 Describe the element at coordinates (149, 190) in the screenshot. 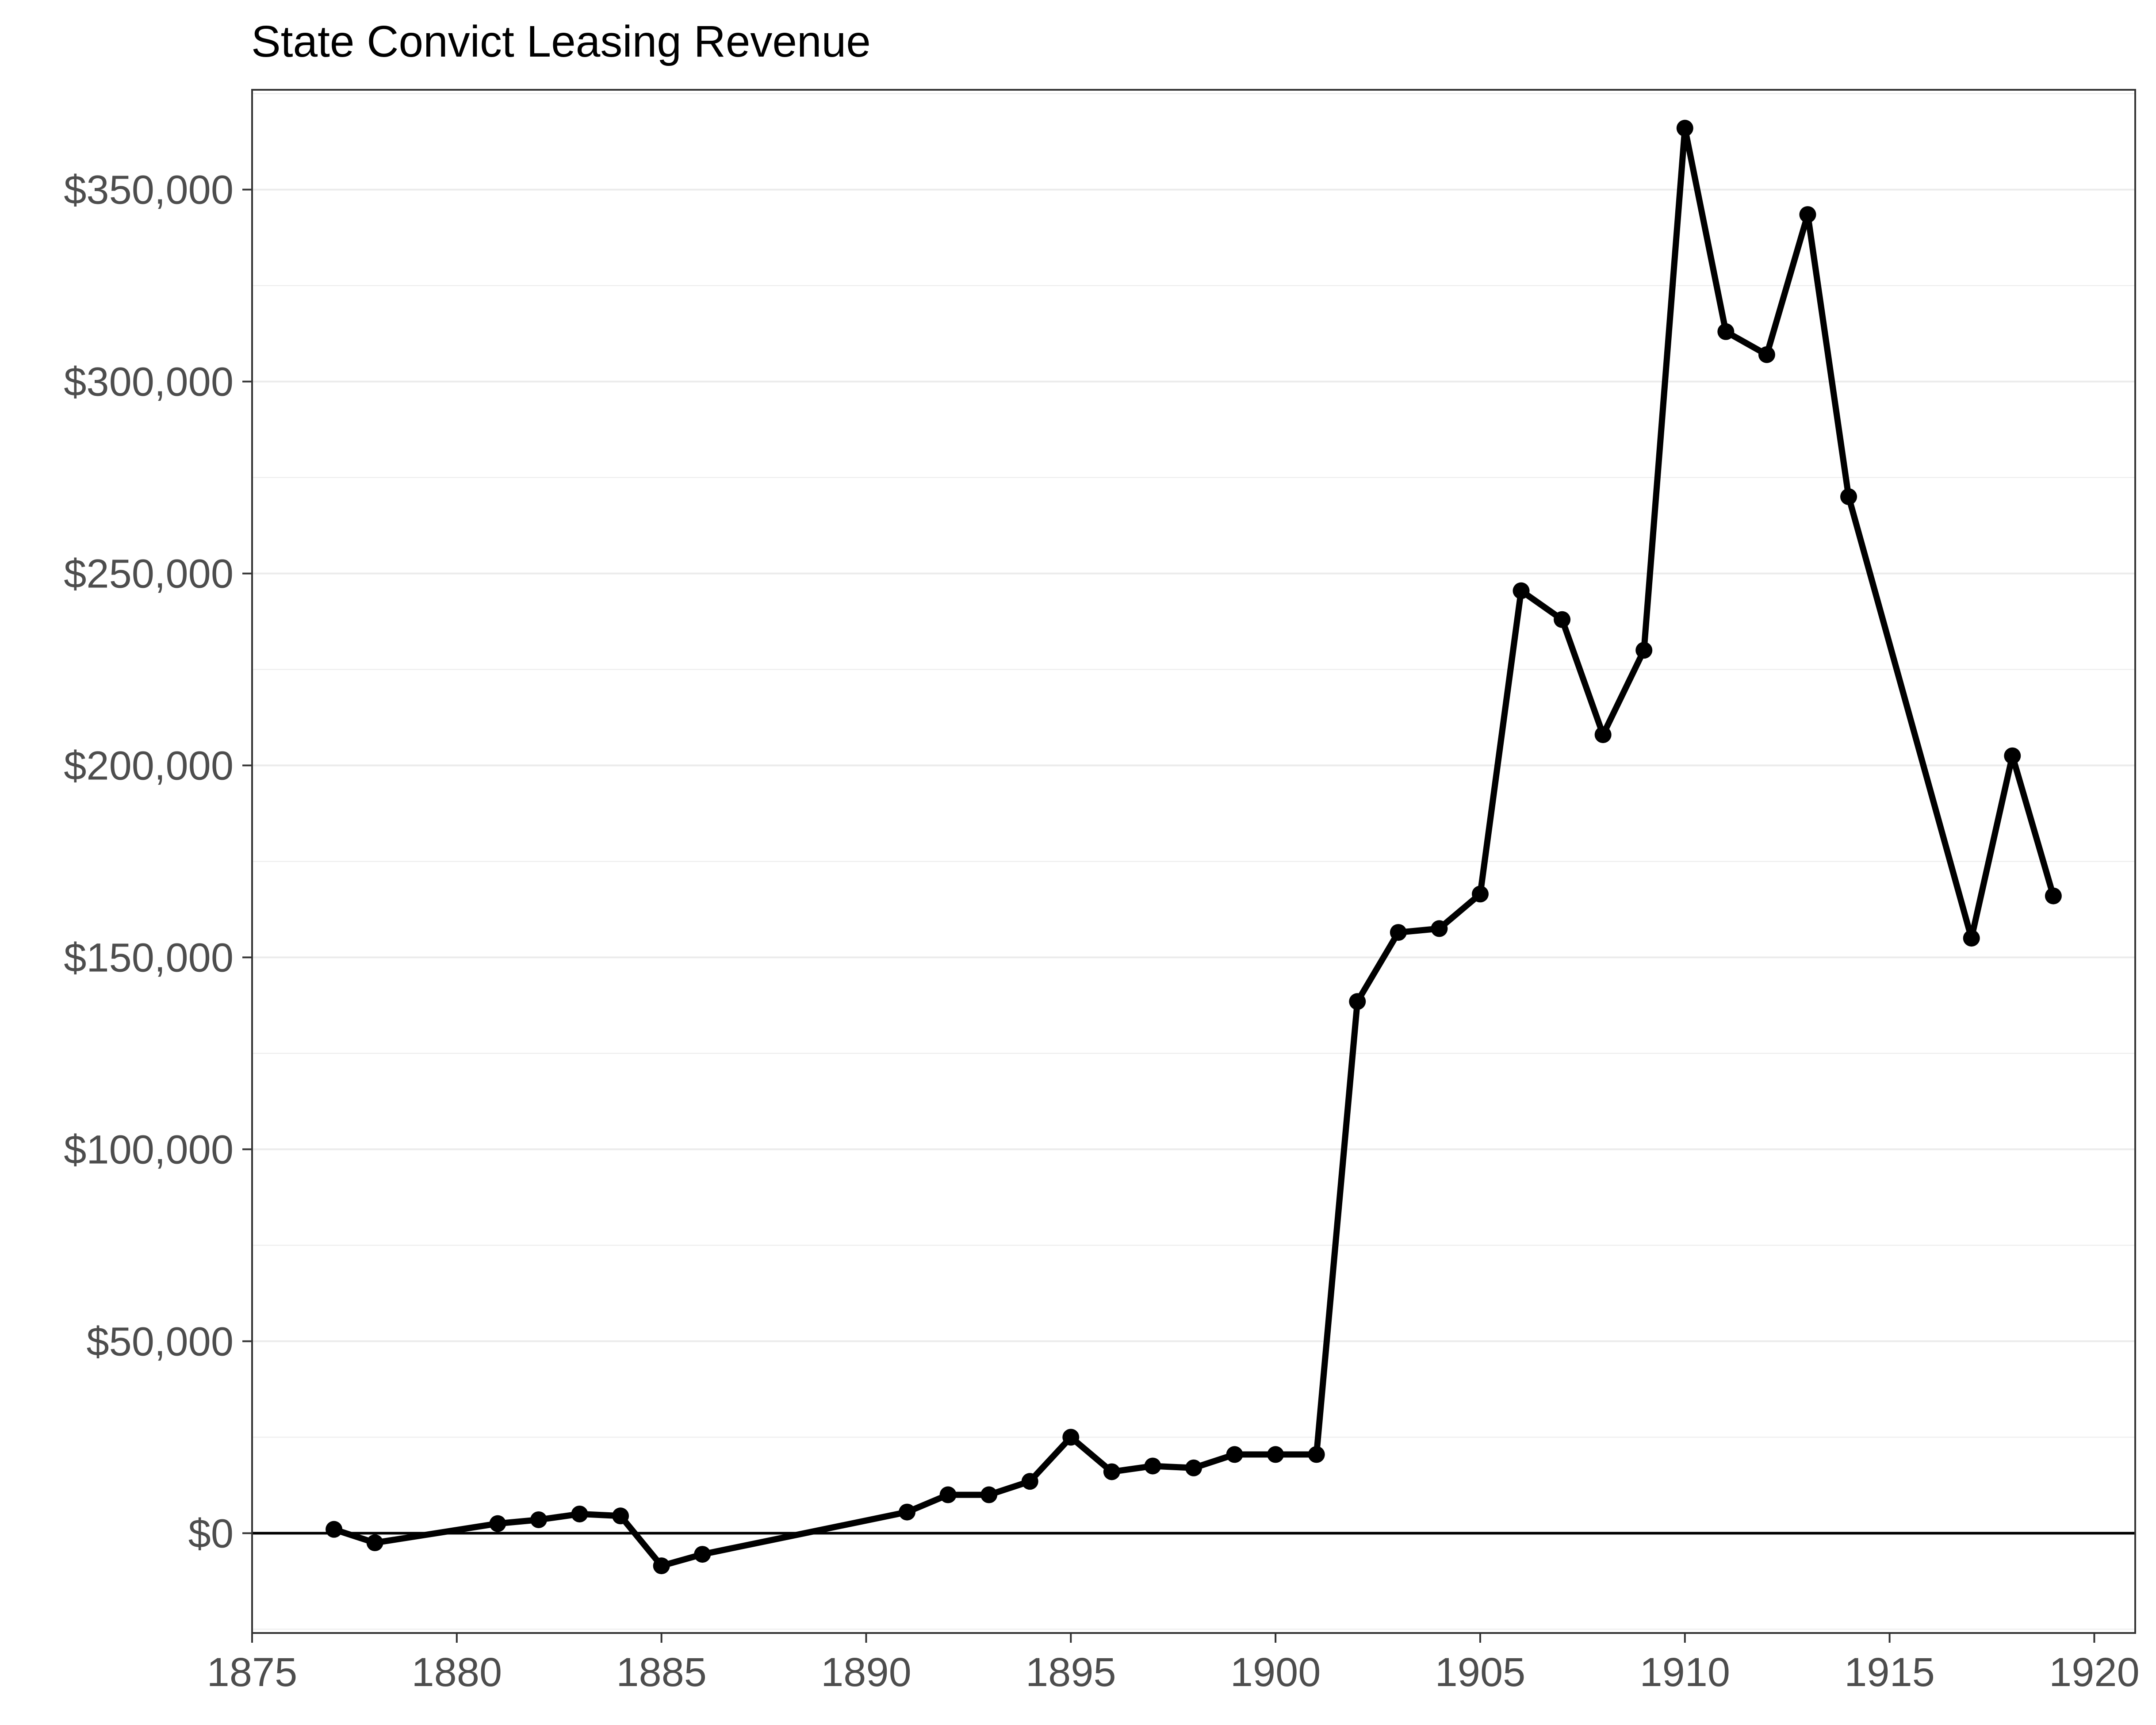

I see `y-tick-label: $350,000` at that location.